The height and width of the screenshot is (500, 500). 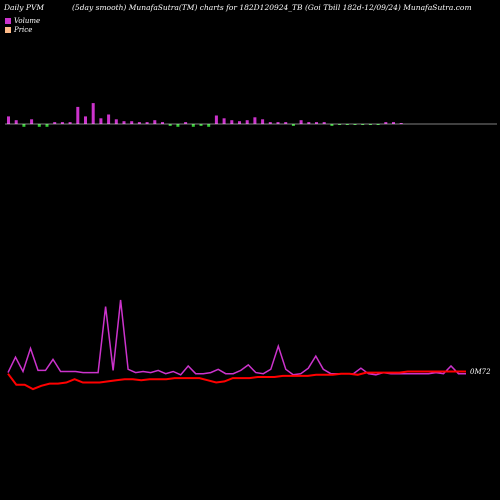 I want to click on legend-price: Price, so click(x=18, y=30).